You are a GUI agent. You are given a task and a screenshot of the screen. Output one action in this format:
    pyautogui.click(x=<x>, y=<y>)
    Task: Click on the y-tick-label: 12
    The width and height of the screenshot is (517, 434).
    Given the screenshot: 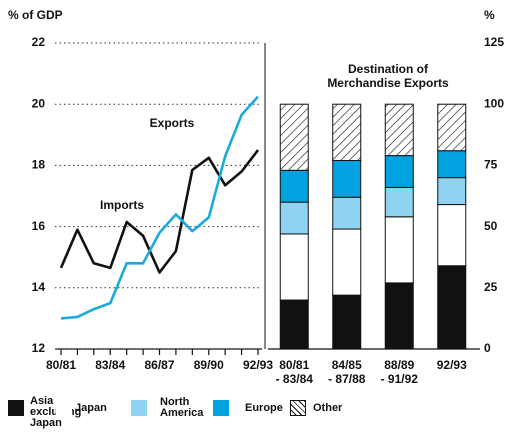 What is the action you would take?
    pyautogui.click(x=39, y=348)
    